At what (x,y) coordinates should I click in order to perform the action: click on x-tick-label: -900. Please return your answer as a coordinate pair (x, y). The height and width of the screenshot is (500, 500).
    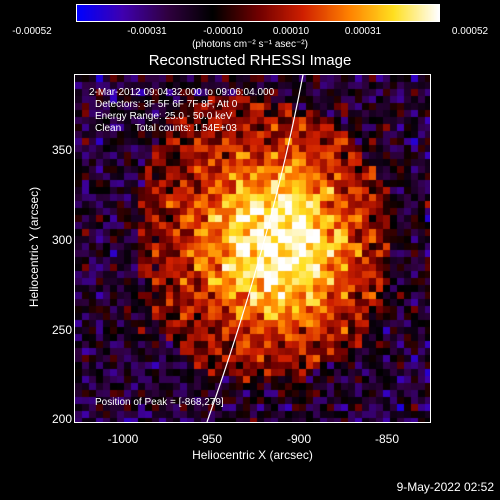
    Looking at the image, I should click on (299, 439).